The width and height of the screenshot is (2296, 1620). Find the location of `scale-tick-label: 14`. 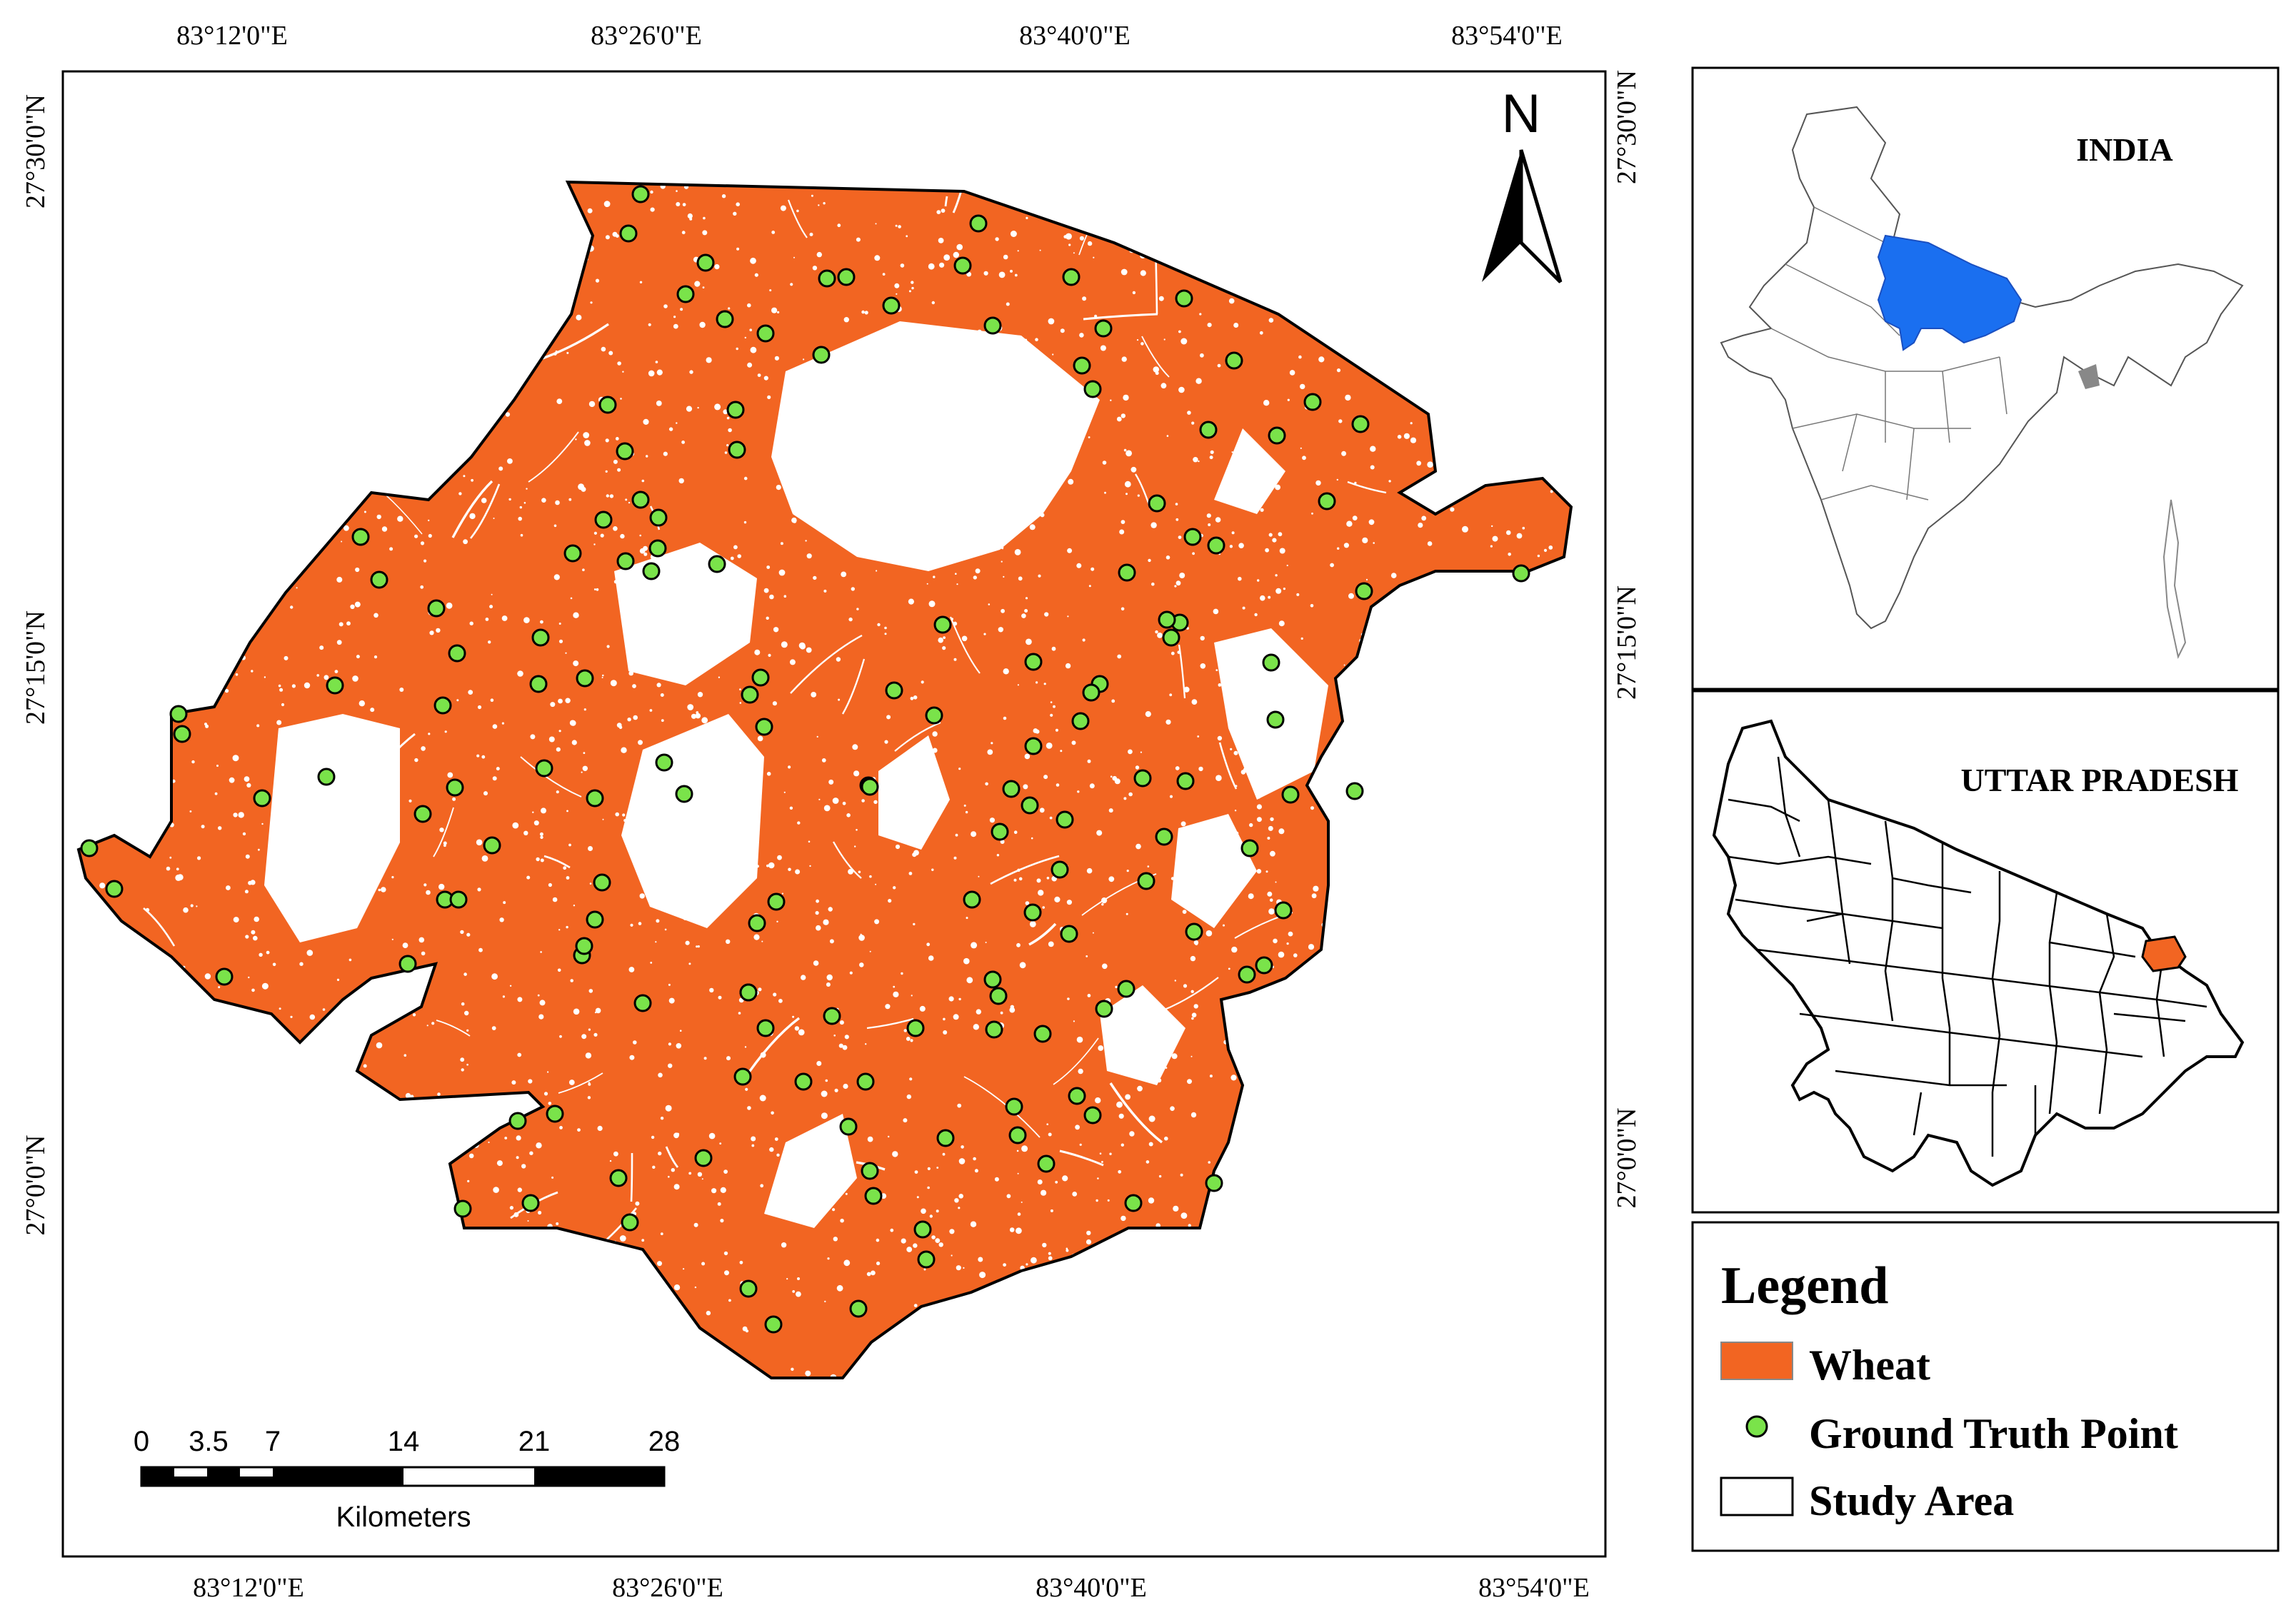

scale-tick-label: 14 is located at coordinates (404, 1441).